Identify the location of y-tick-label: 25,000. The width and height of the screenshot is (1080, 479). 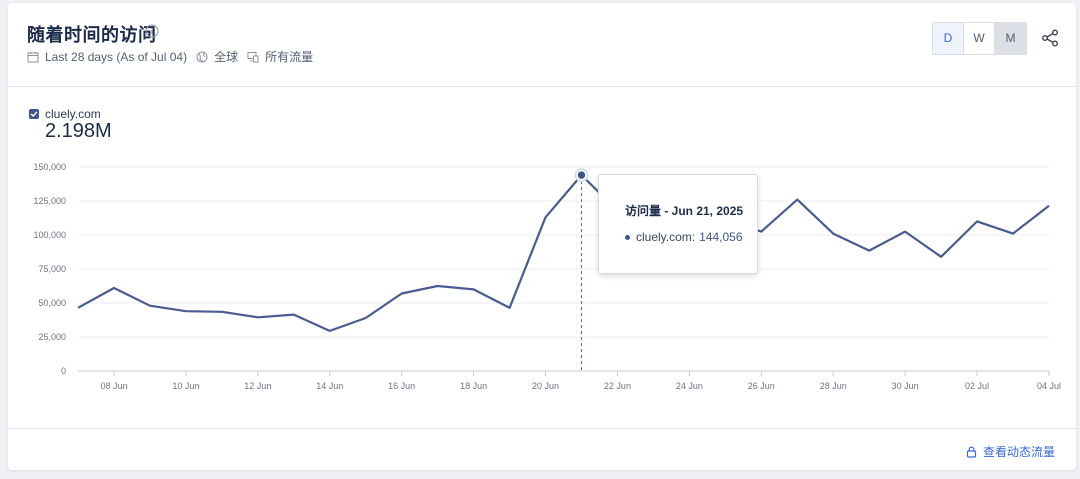
(52, 337).